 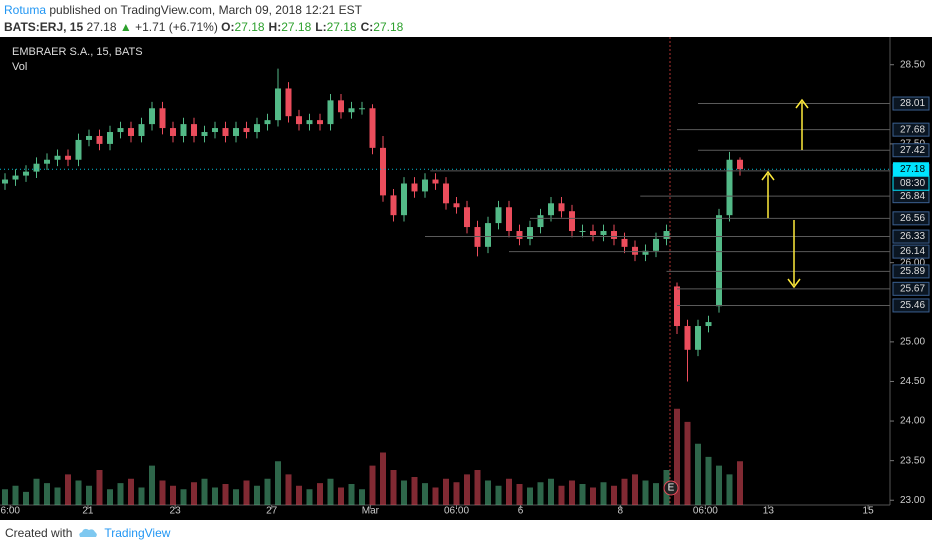 I want to click on ohlc-key: H:, so click(x=275, y=27).